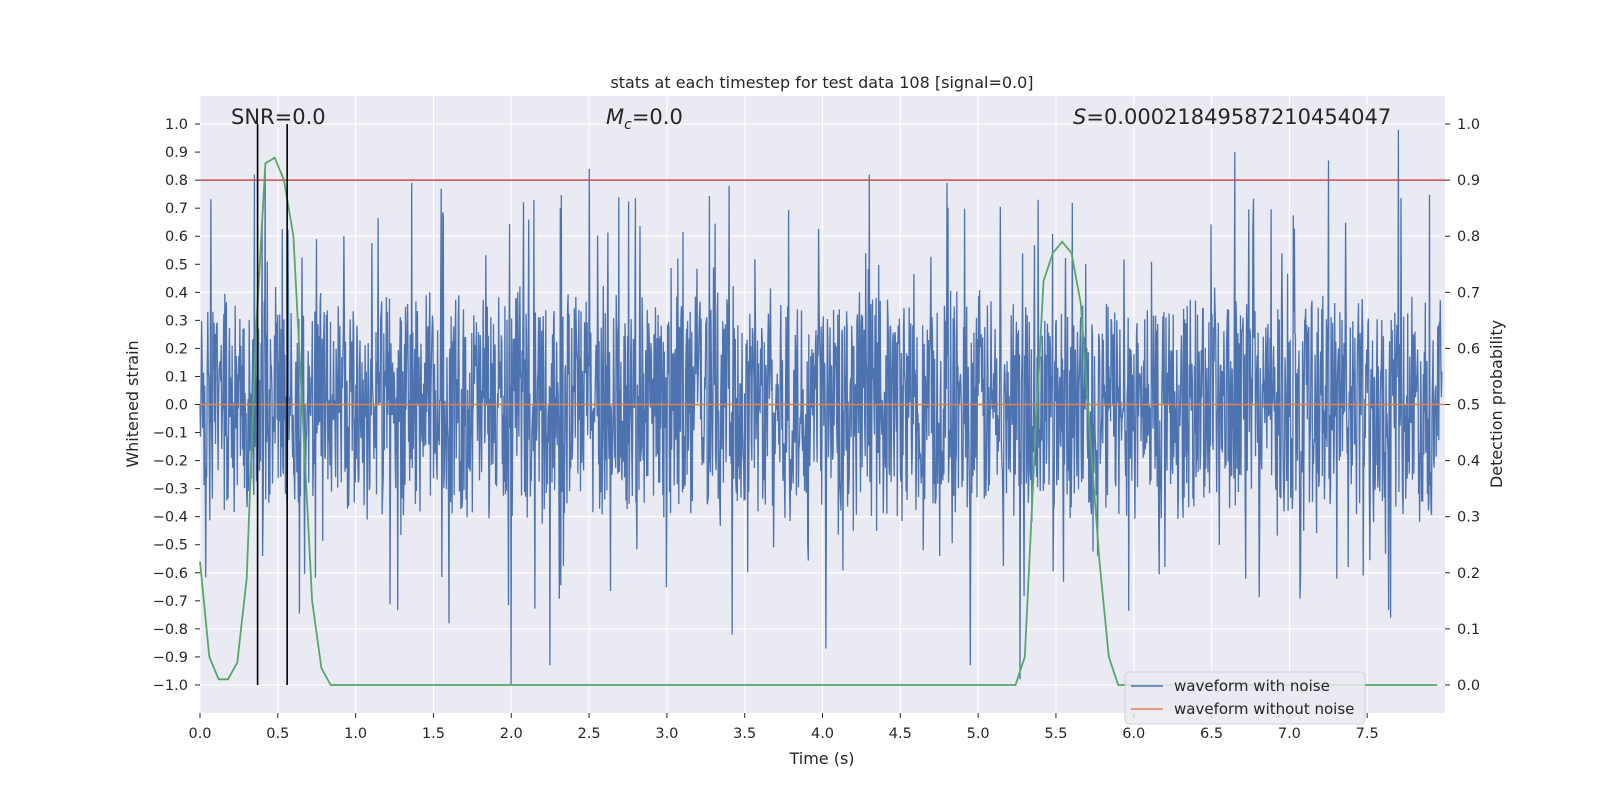  I want to click on y-left-tick-label: 0.8, so click(176, 181).